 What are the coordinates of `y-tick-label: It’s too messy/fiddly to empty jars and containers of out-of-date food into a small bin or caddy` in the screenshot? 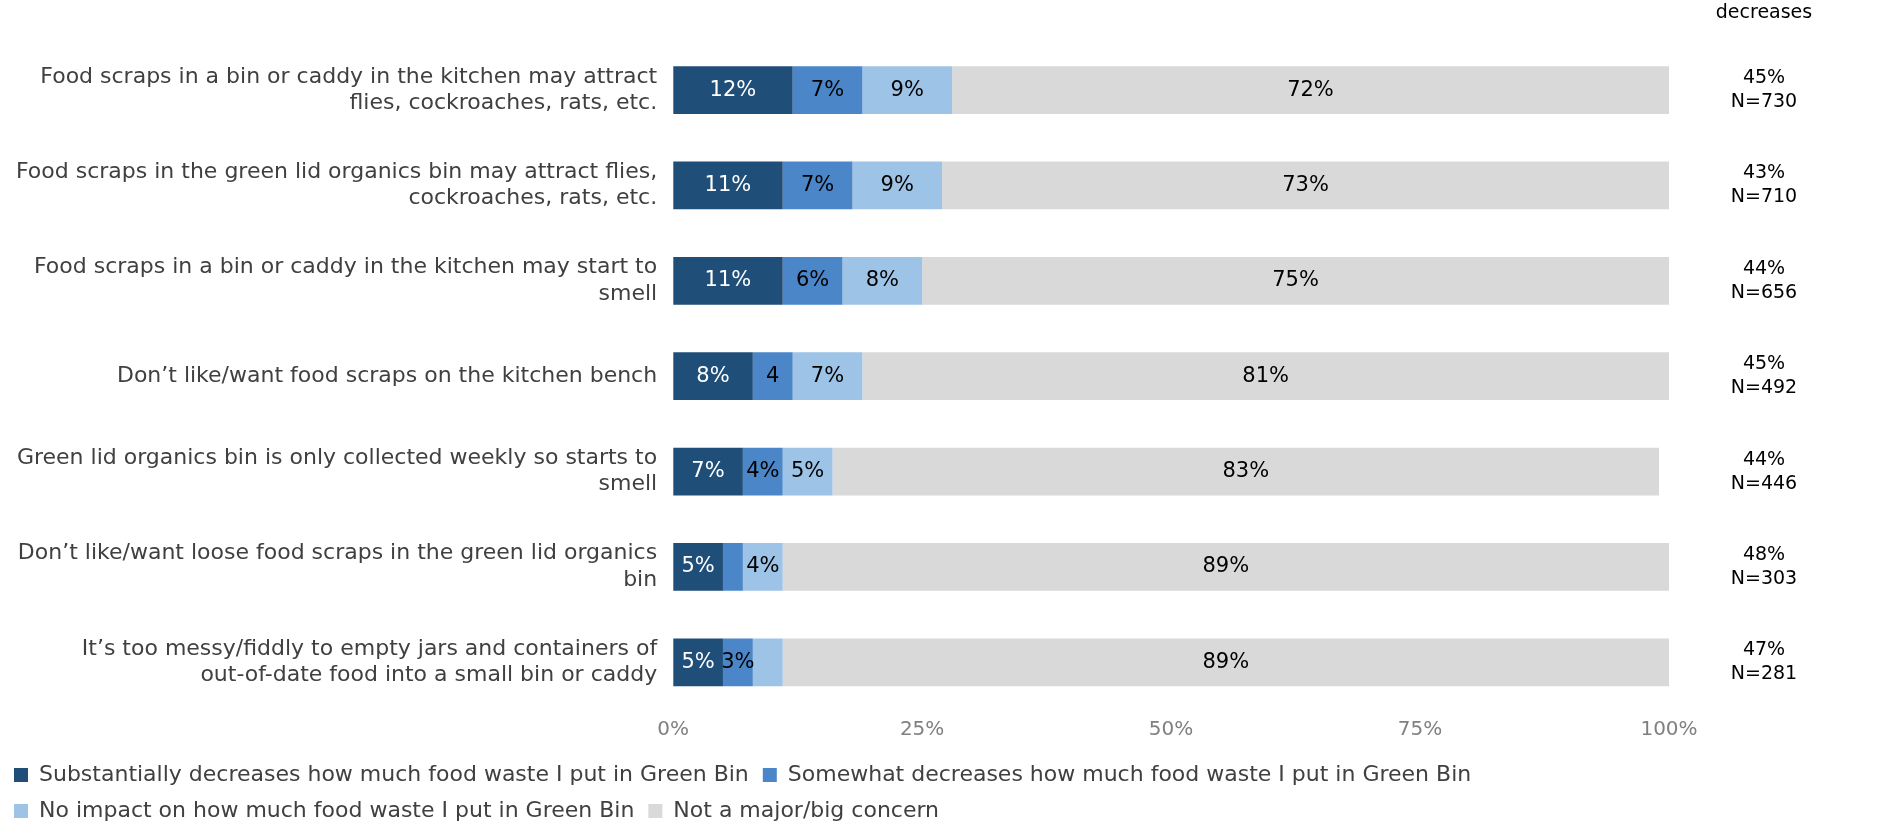 It's located at (370, 660).